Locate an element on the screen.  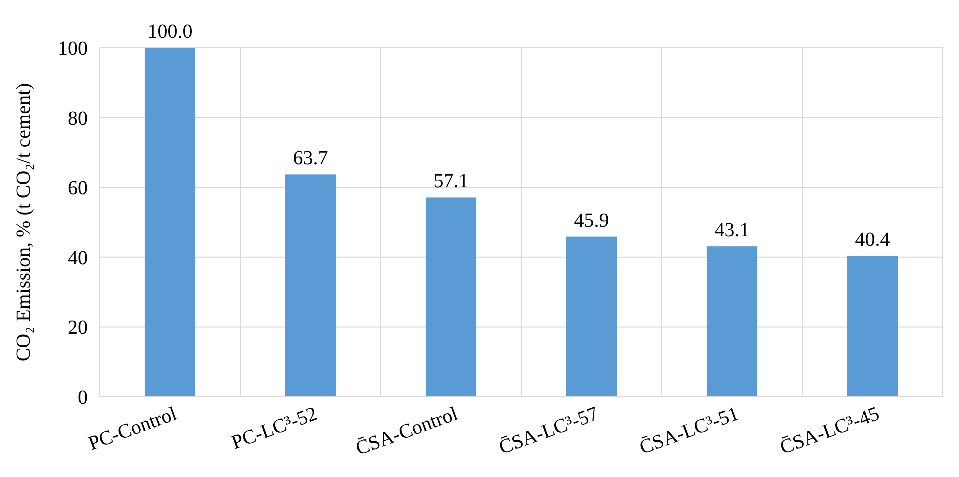
y-tick-label: 60 is located at coordinates (78, 189).